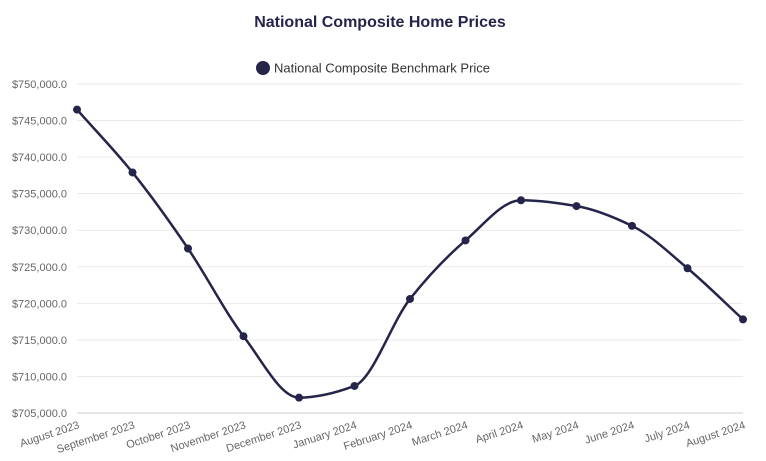 Image resolution: width=766 pixels, height=461 pixels. Describe the element at coordinates (499, 432) in the screenshot. I see `x-tick-label: April 2024` at that location.